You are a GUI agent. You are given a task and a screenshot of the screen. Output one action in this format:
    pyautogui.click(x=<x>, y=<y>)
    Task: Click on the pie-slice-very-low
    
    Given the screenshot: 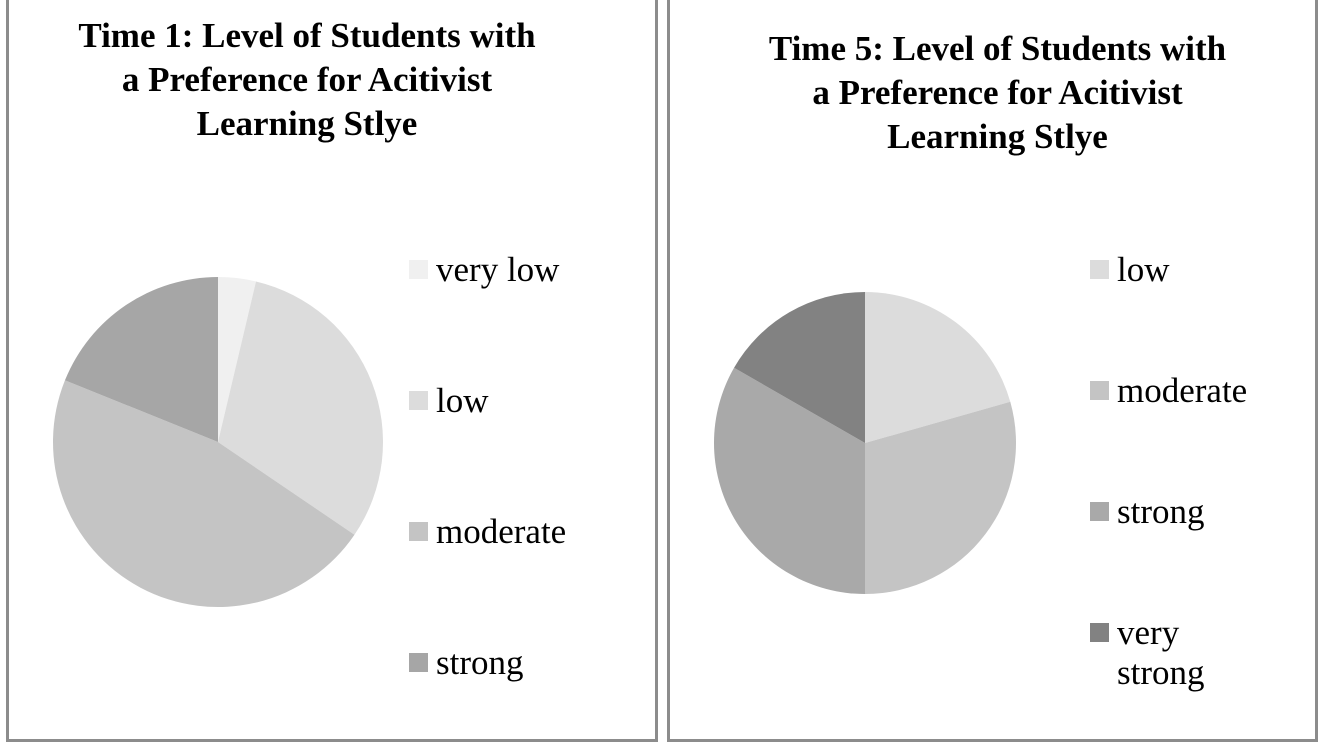 What is the action you would take?
    pyautogui.click(x=237, y=359)
    